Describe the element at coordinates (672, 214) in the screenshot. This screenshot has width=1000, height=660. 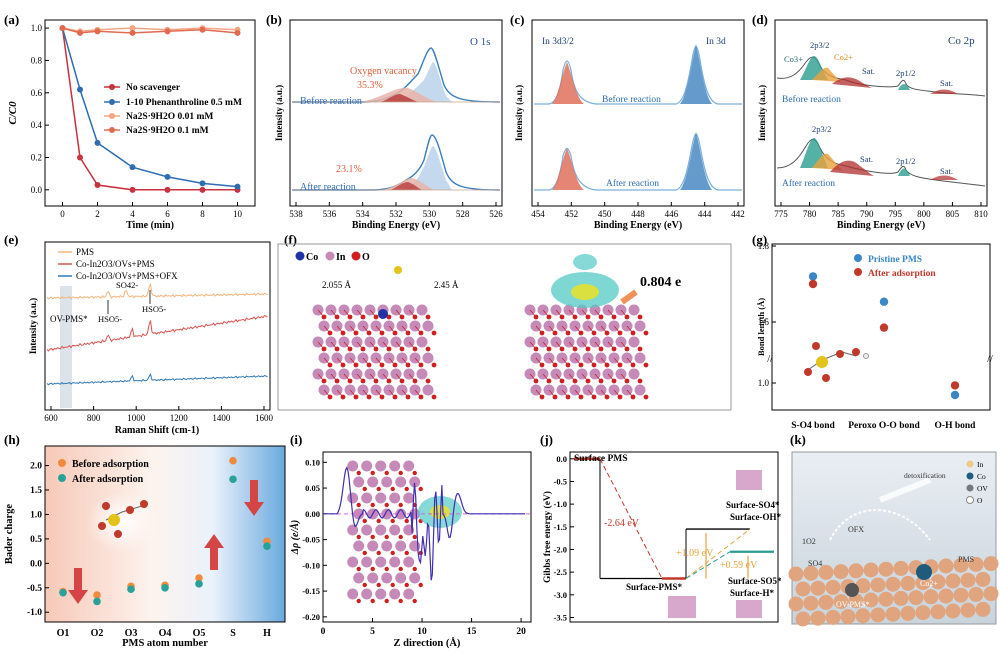
I see `x-tick-label-c: 446` at that location.